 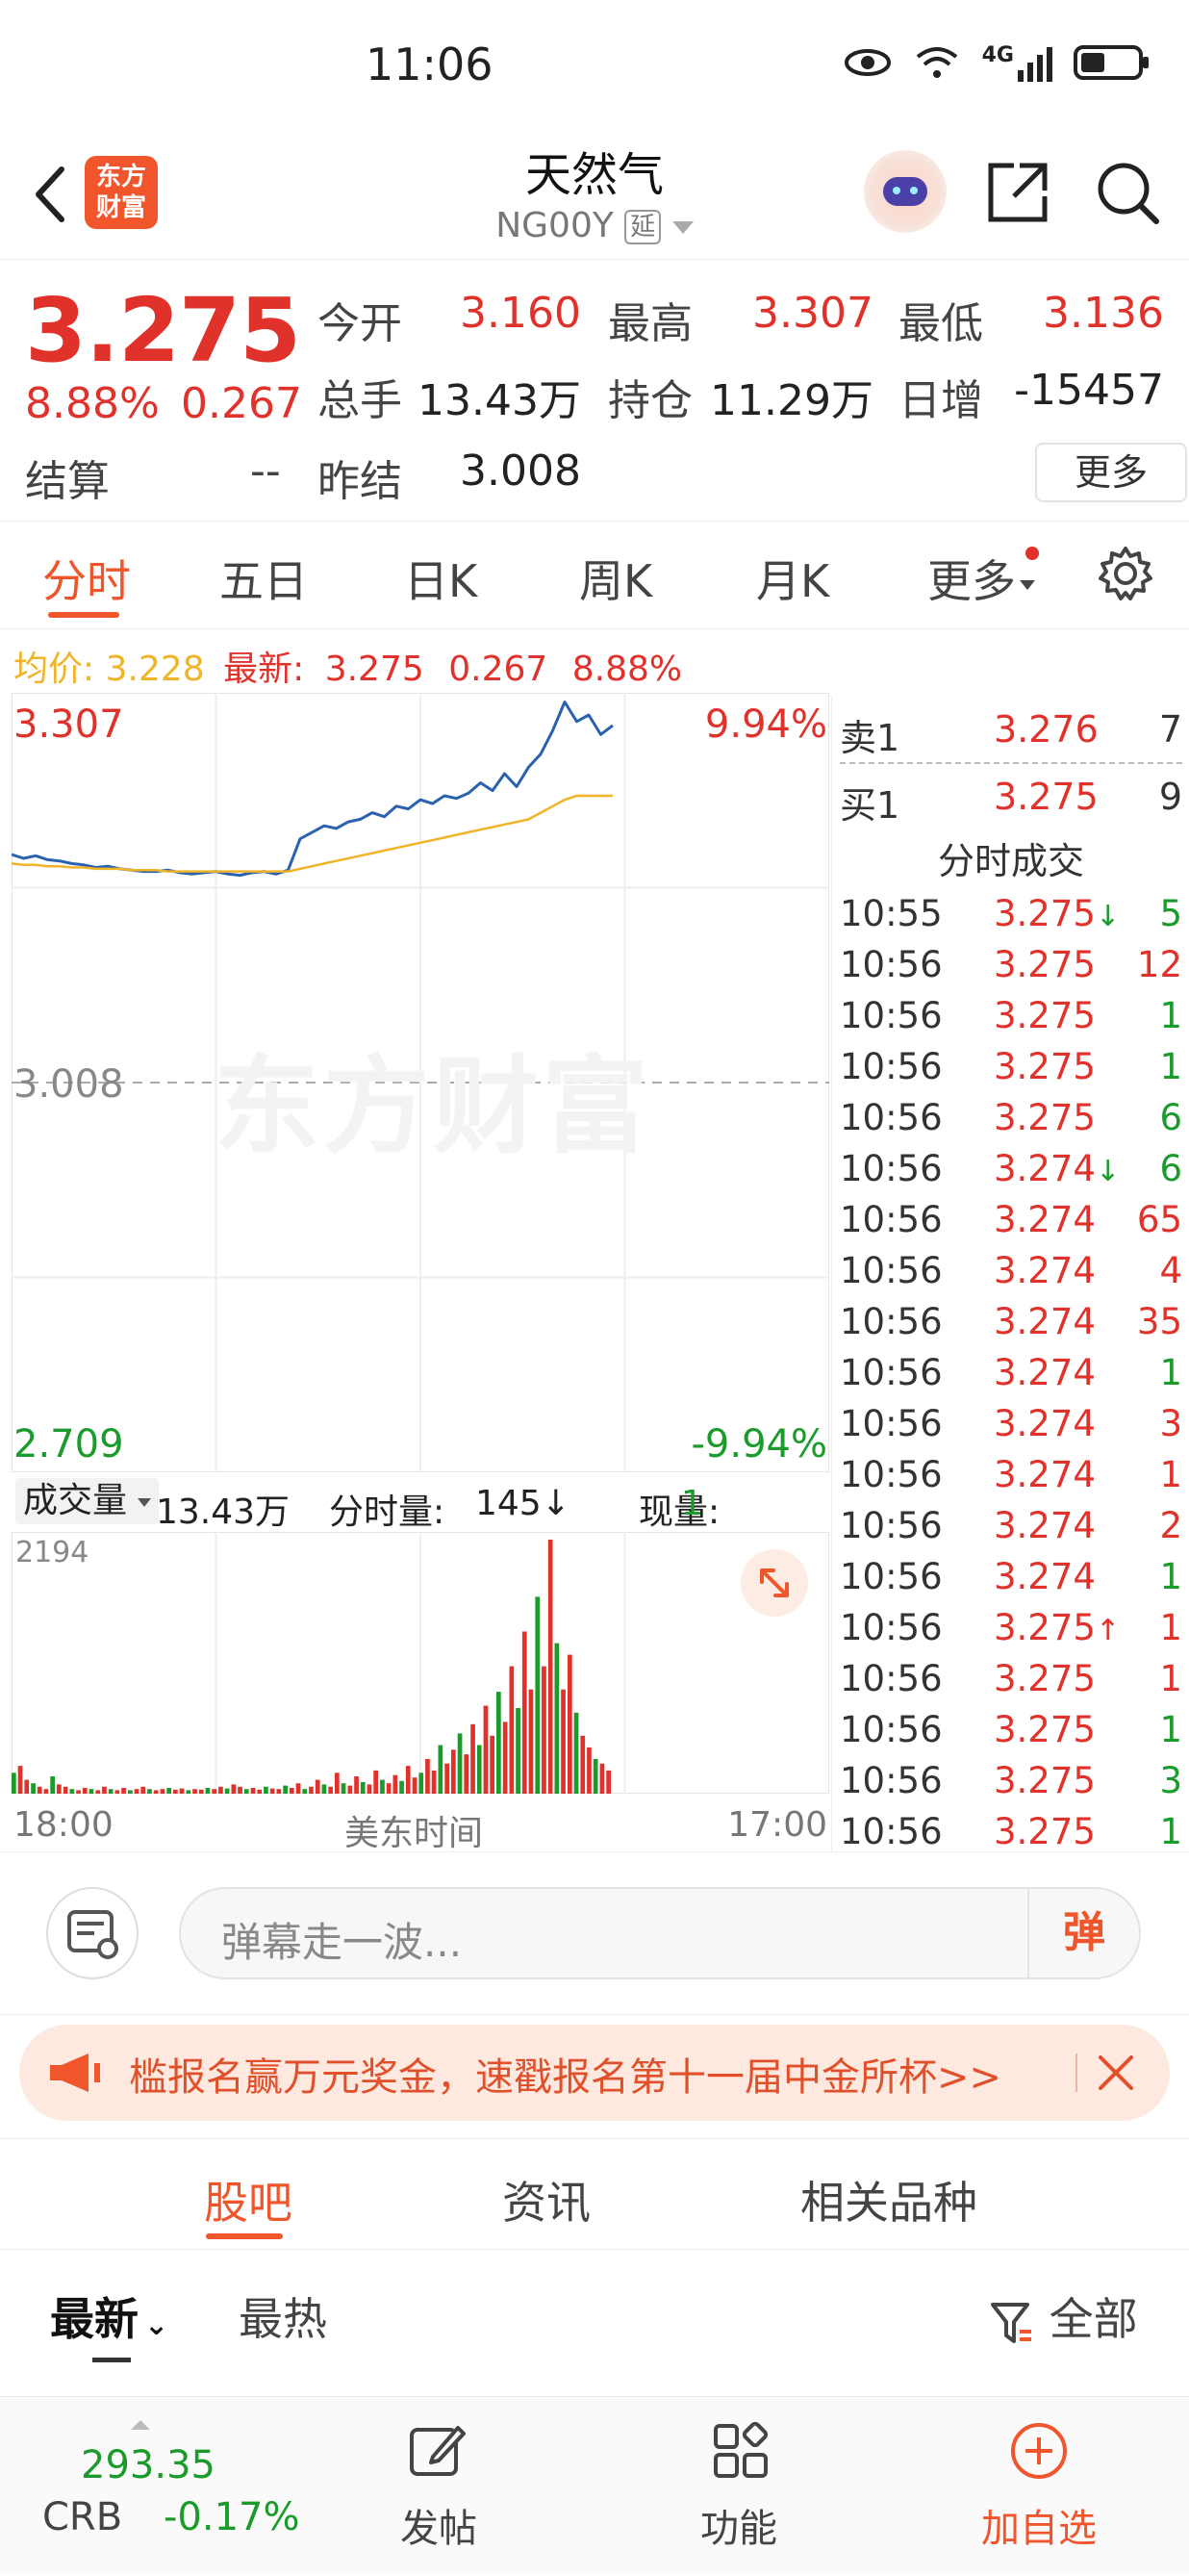 What do you see at coordinates (82, 2517) in the screenshot?
I see `crb-label: CRB` at bounding box center [82, 2517].